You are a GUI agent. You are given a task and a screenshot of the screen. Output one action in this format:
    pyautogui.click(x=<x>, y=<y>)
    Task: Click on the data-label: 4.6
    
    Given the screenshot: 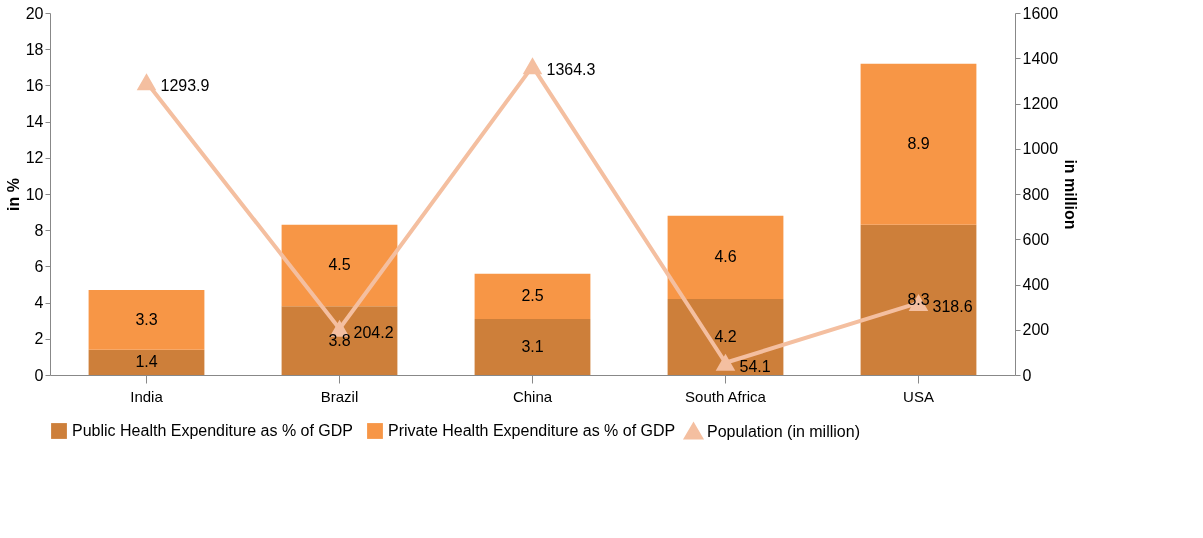 What is the action you would take?
    pyautogui.click(x=725, y=257)
    